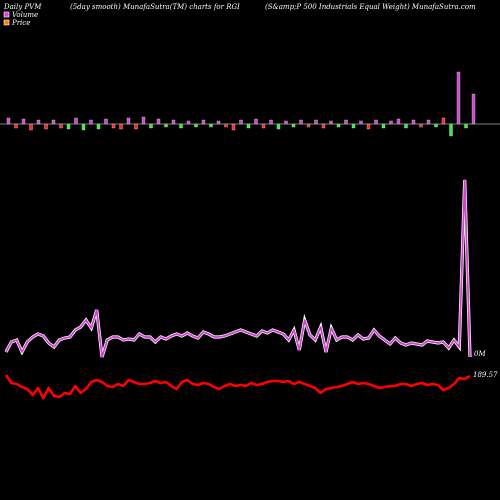 The width and height of the screenshot is (500, 500). What do you see at coordinates (20, 23) in the screenshot?
I see `legend-price-label: Price` at bounding box center [20, 23].